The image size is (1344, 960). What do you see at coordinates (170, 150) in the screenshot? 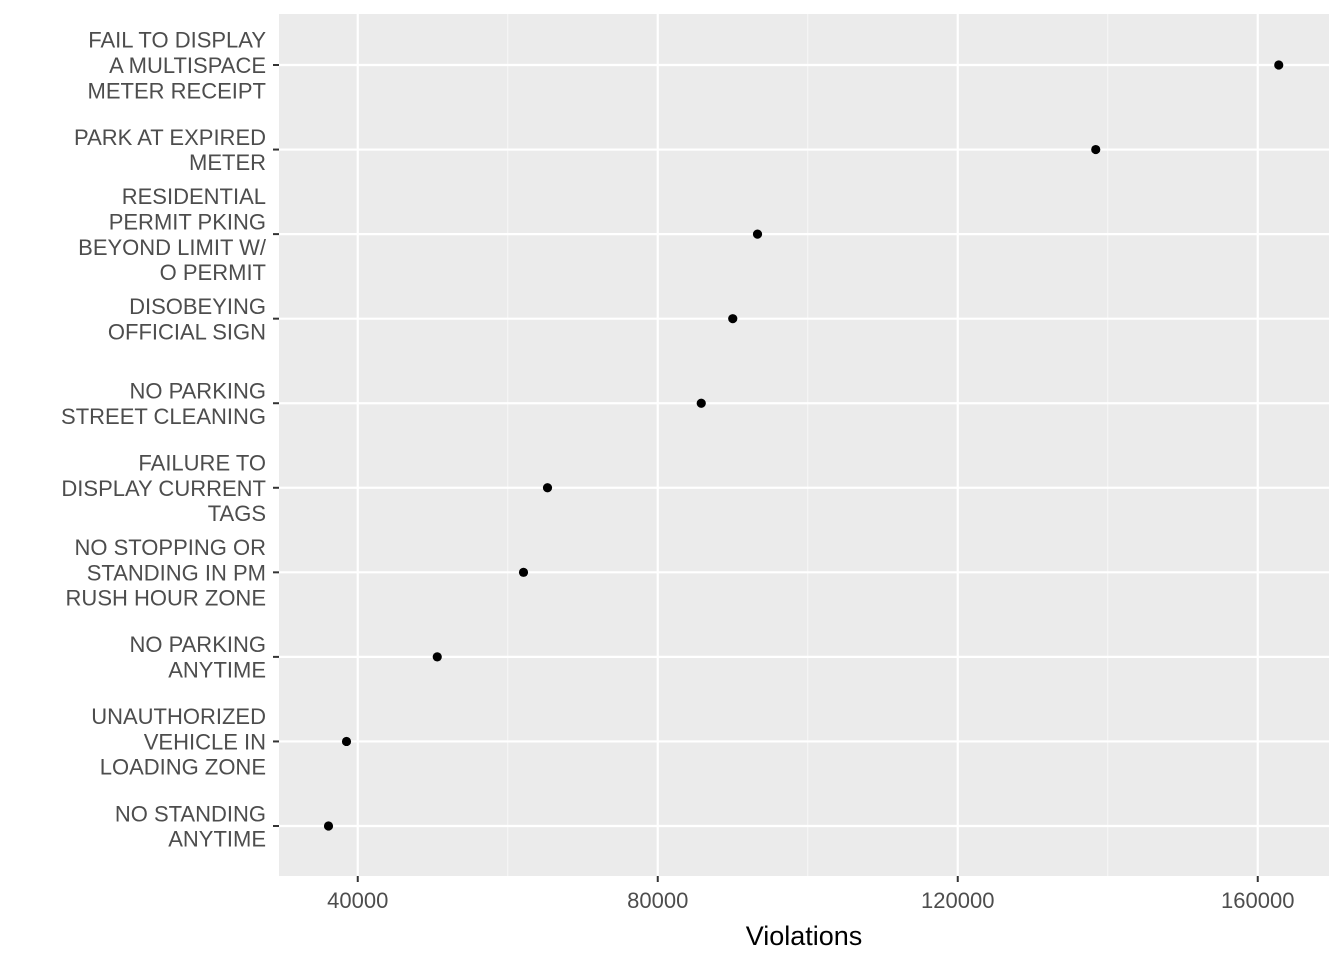
I see `y-tick-label: PARK AT EXPIRED METER` at bounding box center [170, 150].